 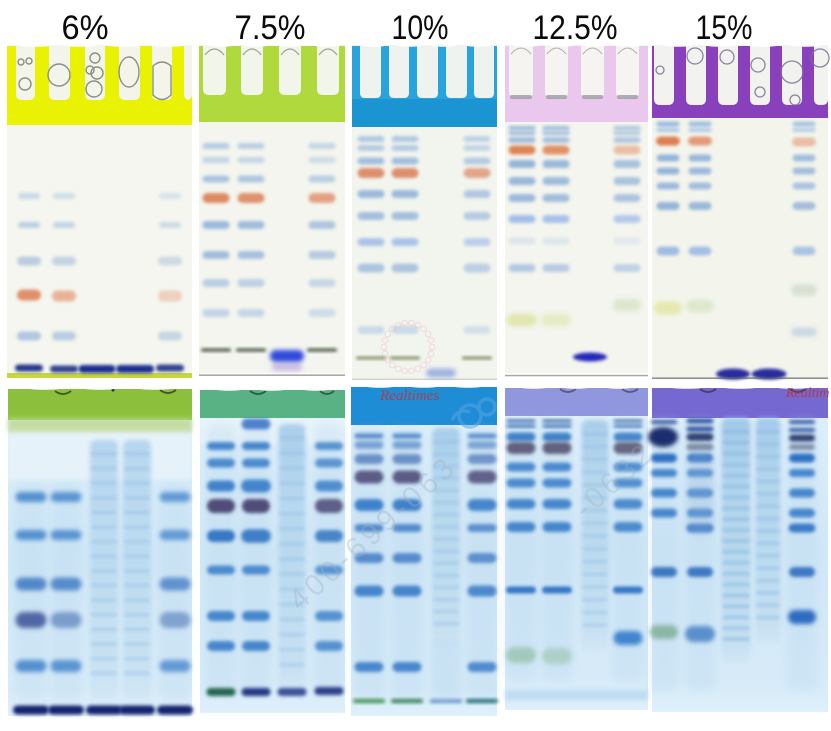 What do you see at coordinates (409, 396) in the screenshot?
I see `svg-text: Realtimes` at bounding box center [409, 396].